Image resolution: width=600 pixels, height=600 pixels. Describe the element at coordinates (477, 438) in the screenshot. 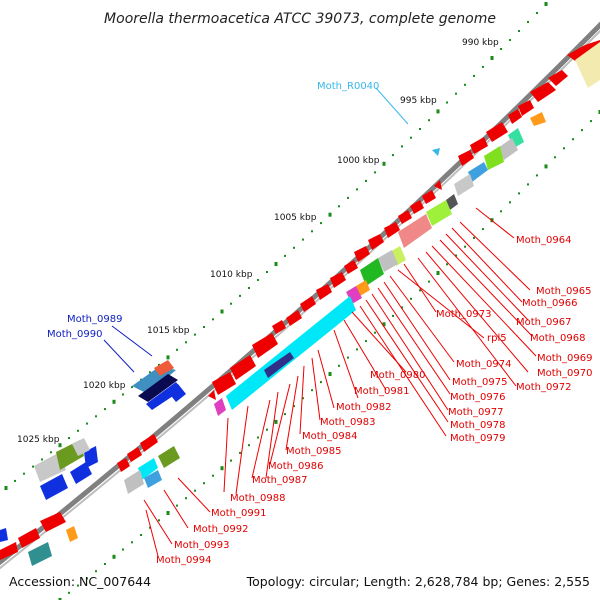

I see `gene-label: Moth_0979` at that location.